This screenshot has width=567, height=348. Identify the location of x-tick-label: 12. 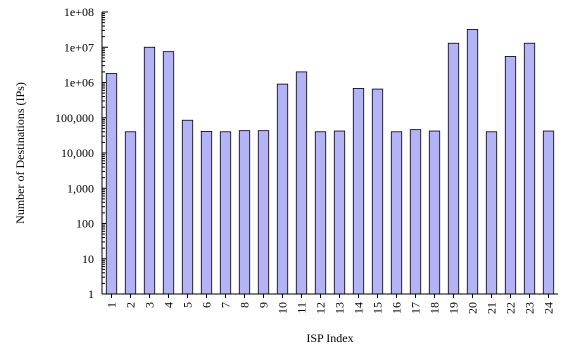
(321, 308).